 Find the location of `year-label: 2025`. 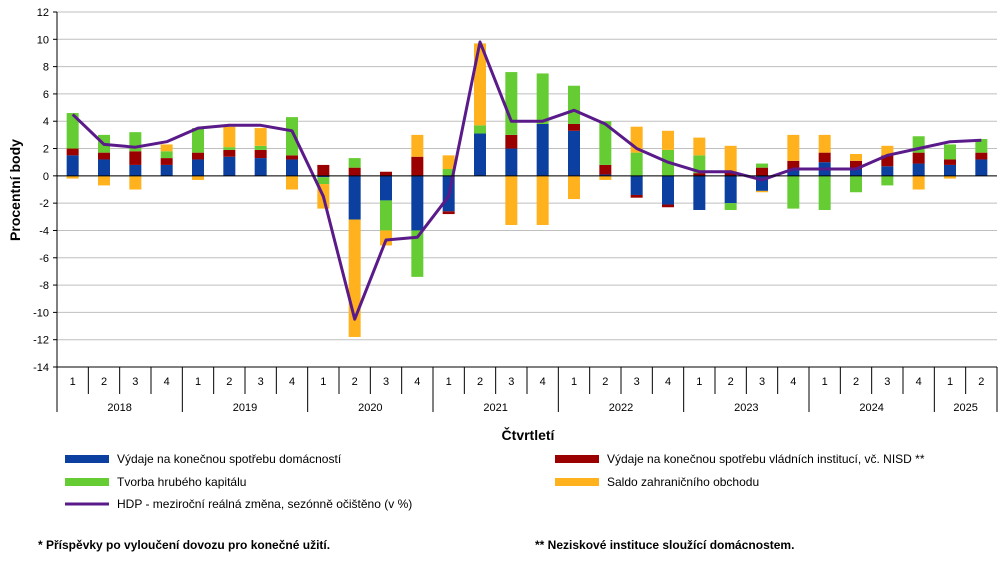

year-label: 2025 is located at coordinates (965, 408).